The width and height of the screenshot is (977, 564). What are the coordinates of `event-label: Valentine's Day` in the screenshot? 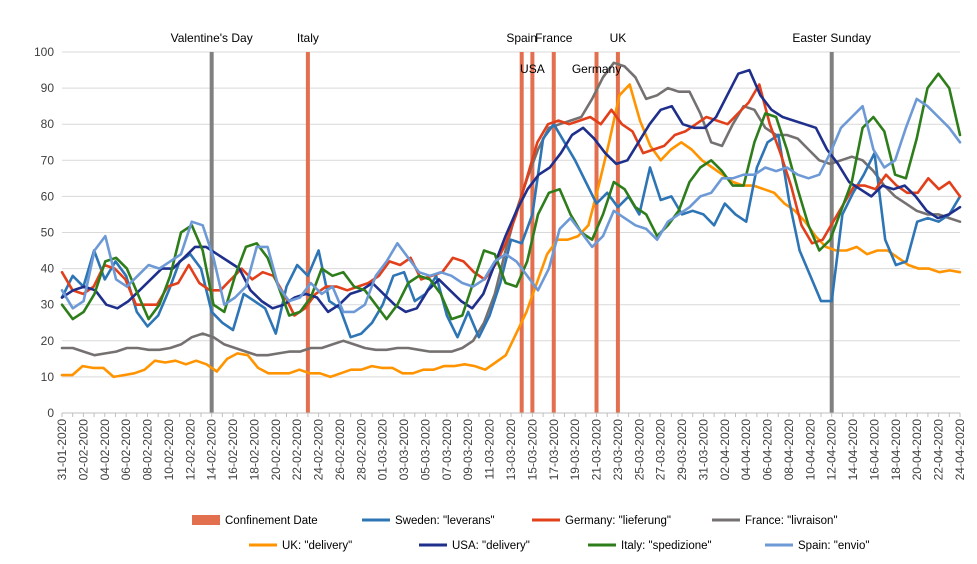 It's located at (212, 38).